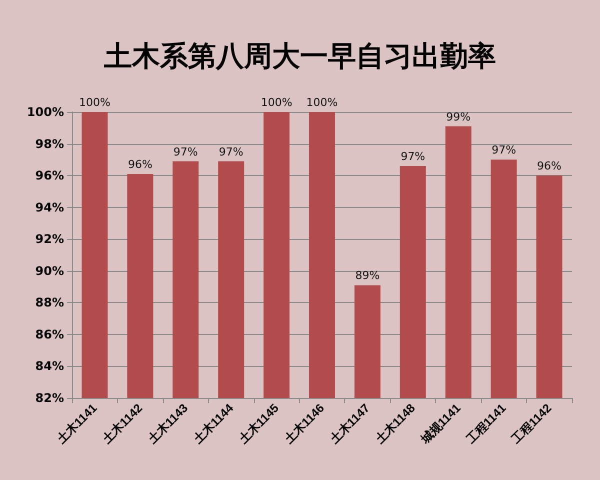 The width and height of the screenshot is (600, 480). I want to click on data-label: 99%, so click(458, 117).